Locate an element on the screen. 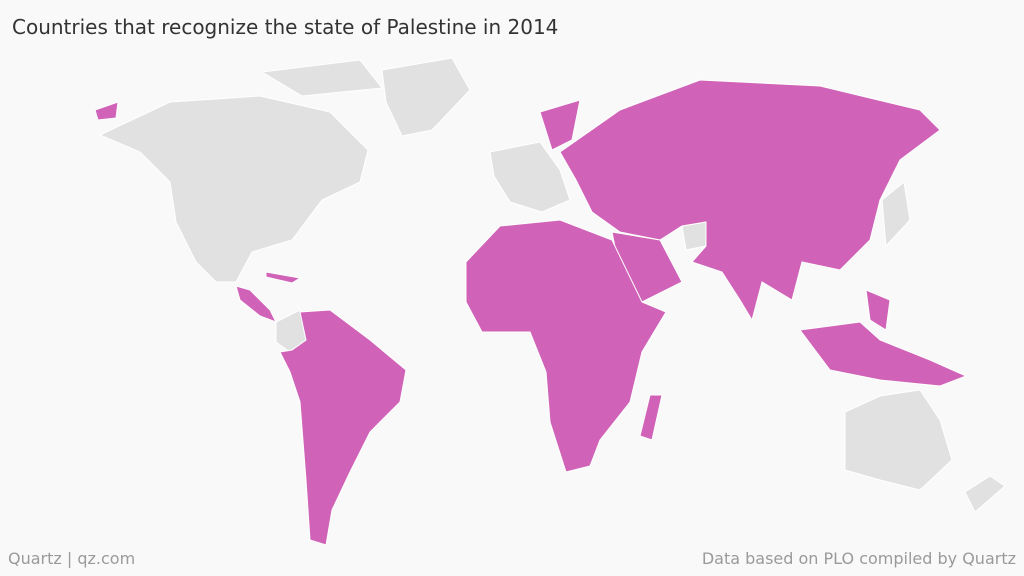  source: Data based on PLO compiled by Quartz is located at coordinates (859, 558).